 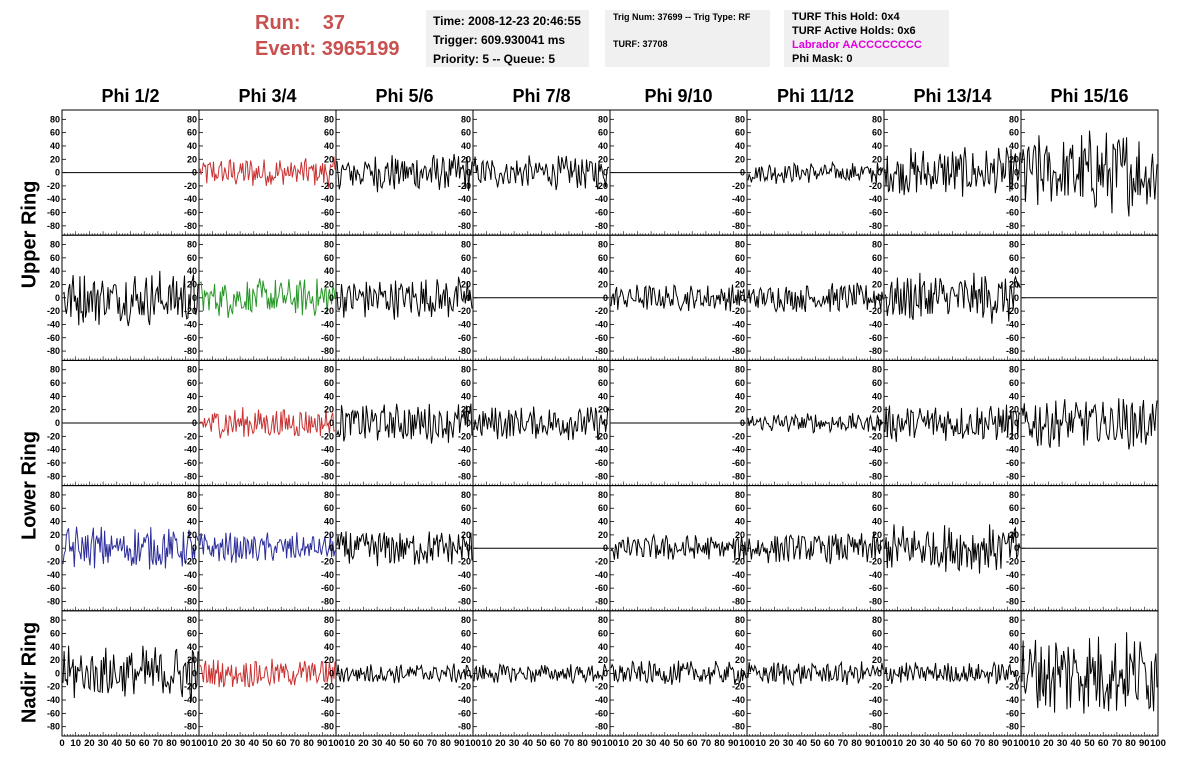 I want to click on turf-text: TURF: 37708, so click(x=640, y=44).